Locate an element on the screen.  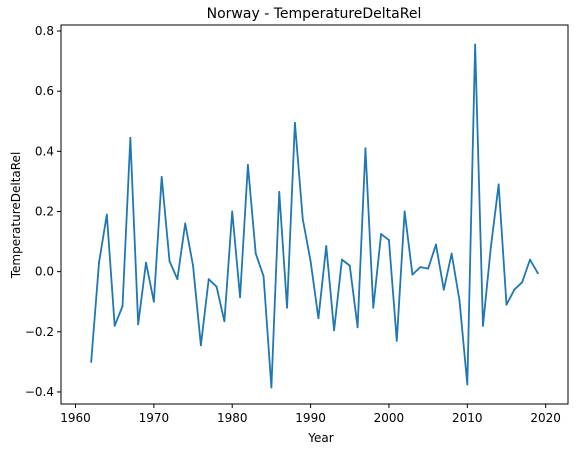
y-tick-label: −0.2 is located at coordinates (39, 332).